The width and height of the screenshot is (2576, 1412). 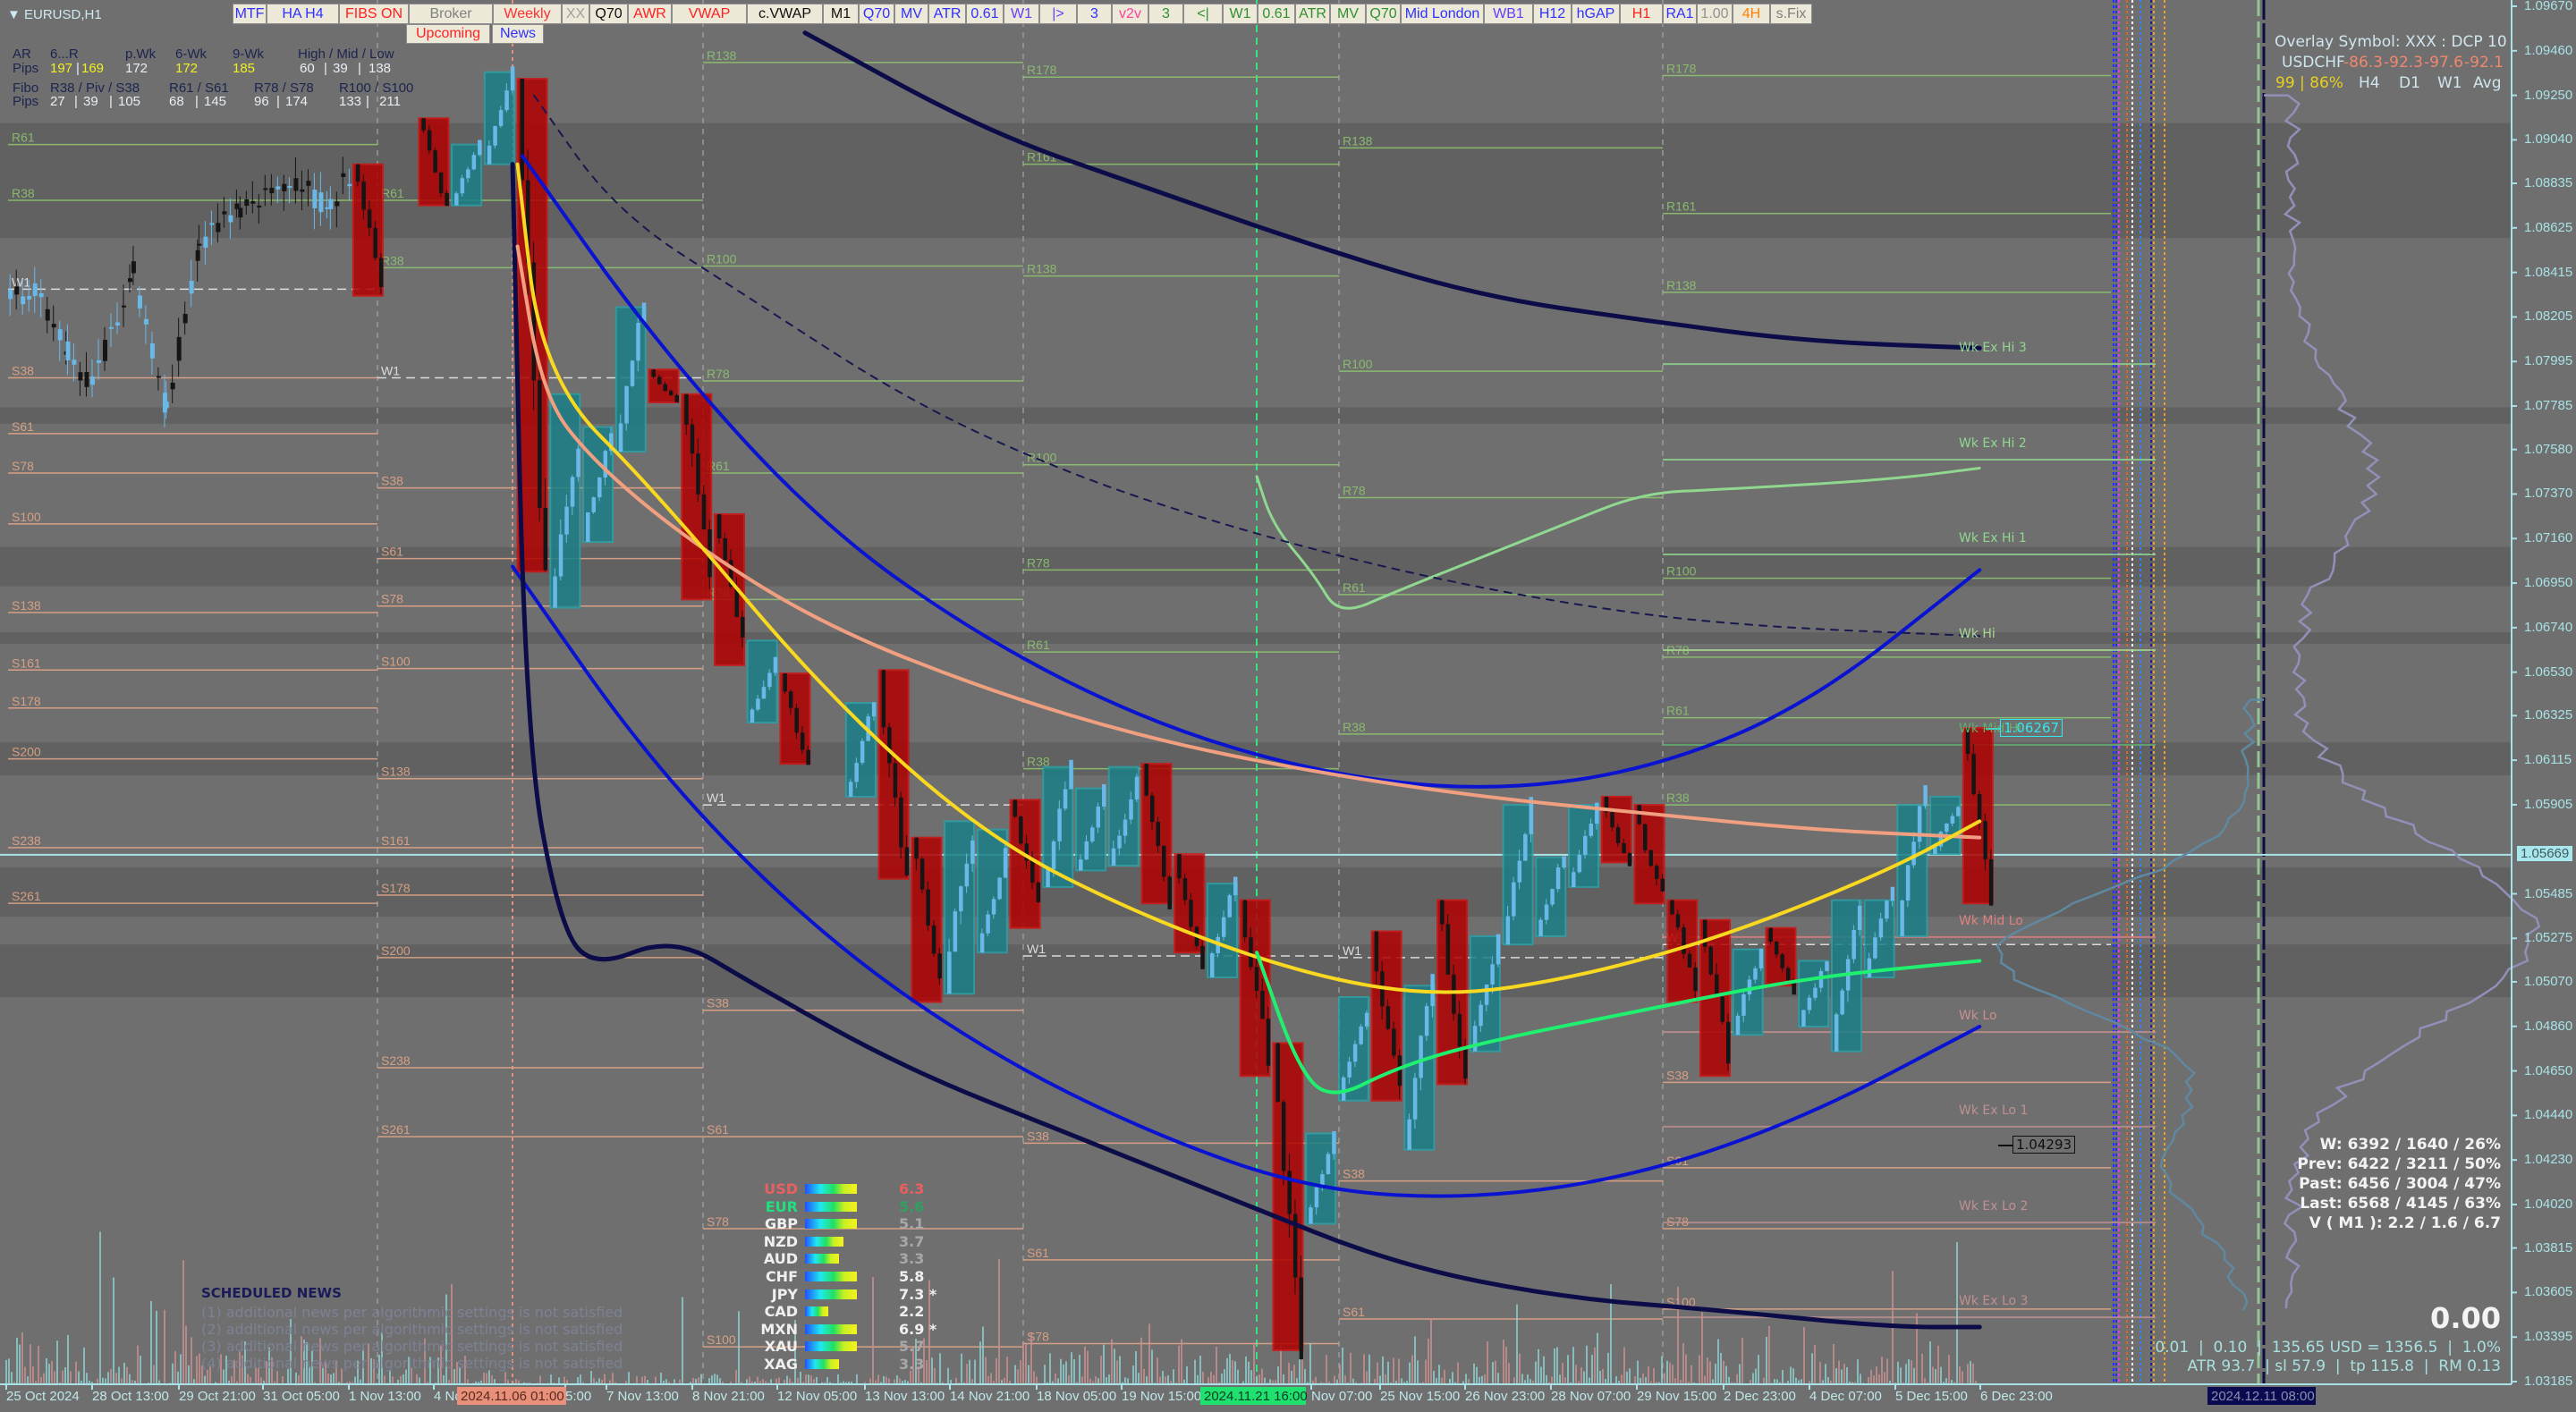 What do you see at coordinates (303, 14) in the screenshot?
I see `toolbar-button-ha-h4: HA H4` at bounding box center [303, 14].